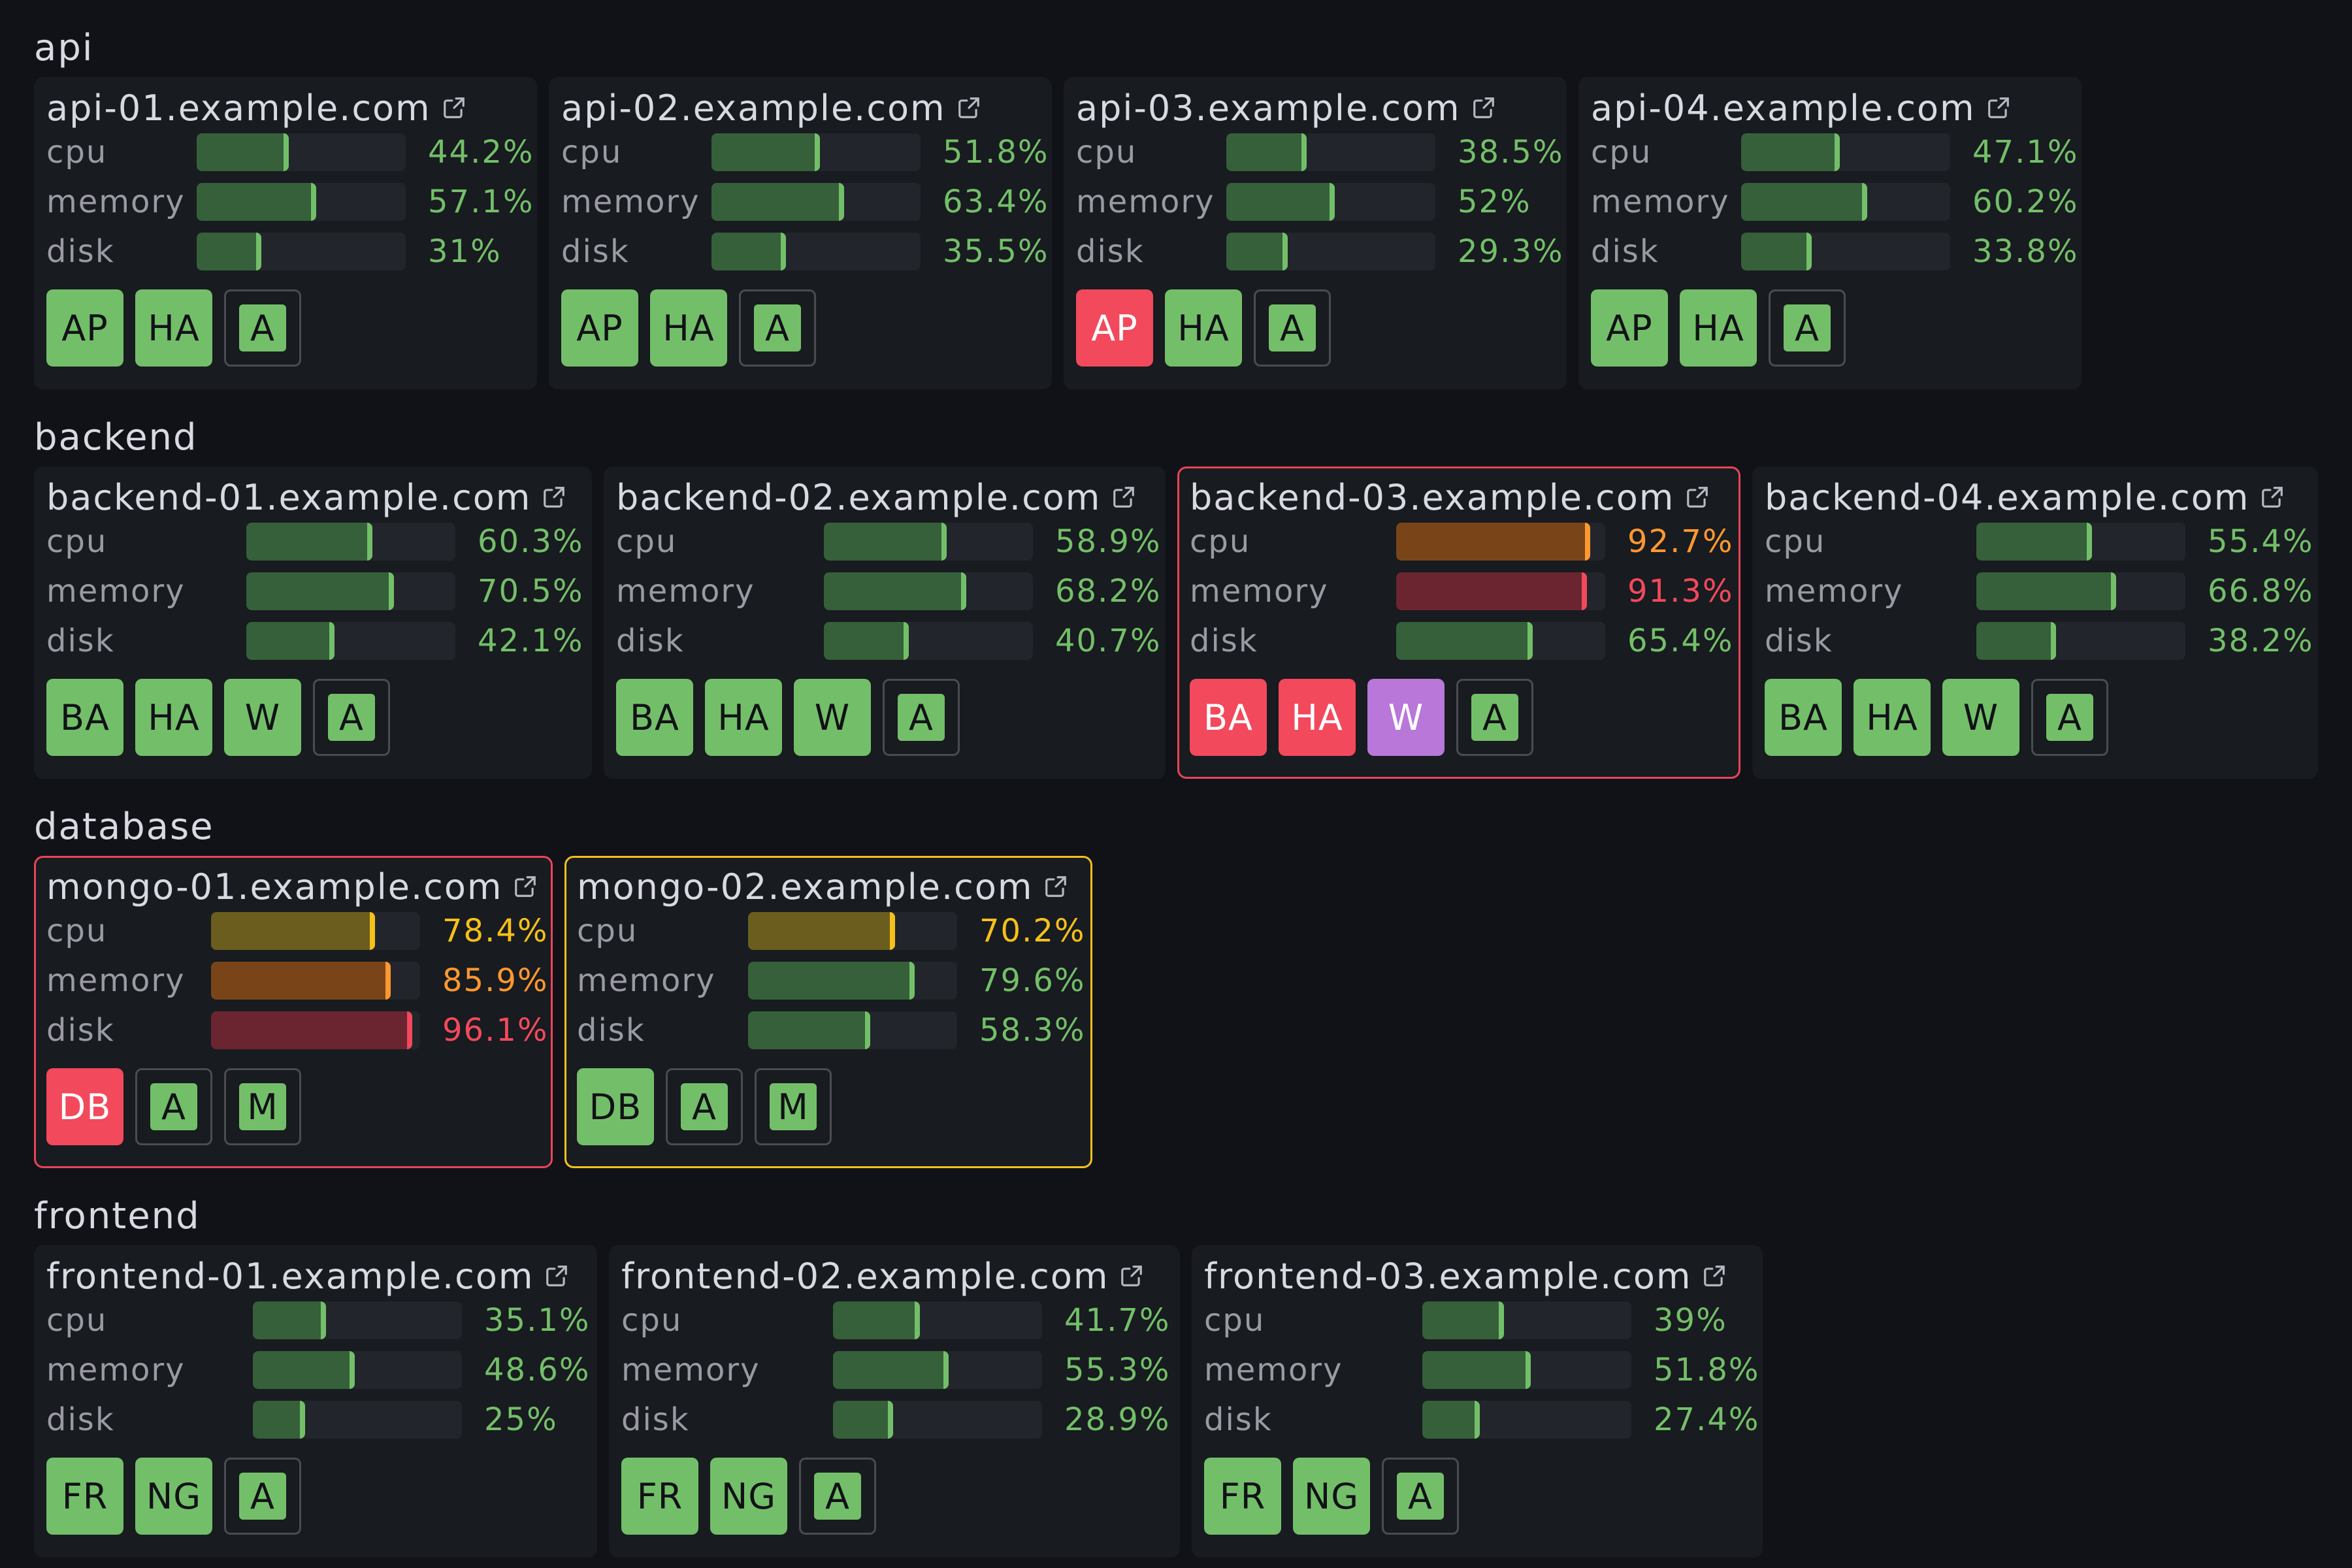  What do you see at coordinates (2007, 497) in the screenshot?
I see `host-name-link: backend-04.example.com` at bounding box center [2007, 497].